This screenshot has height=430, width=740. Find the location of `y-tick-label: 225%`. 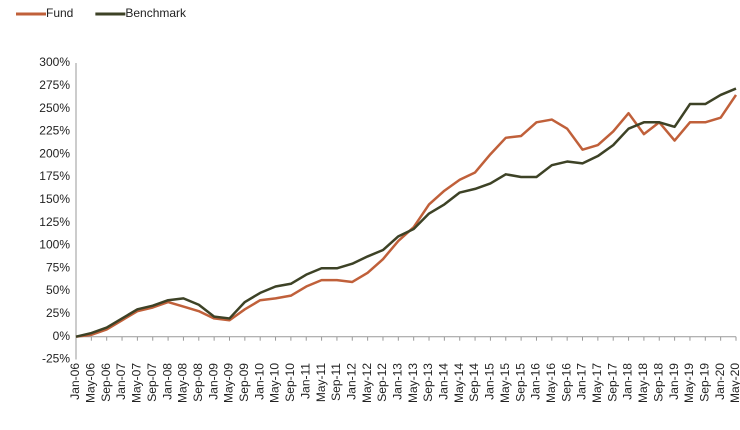

y-tick-label: 225% is located at coordinates (54, 131).